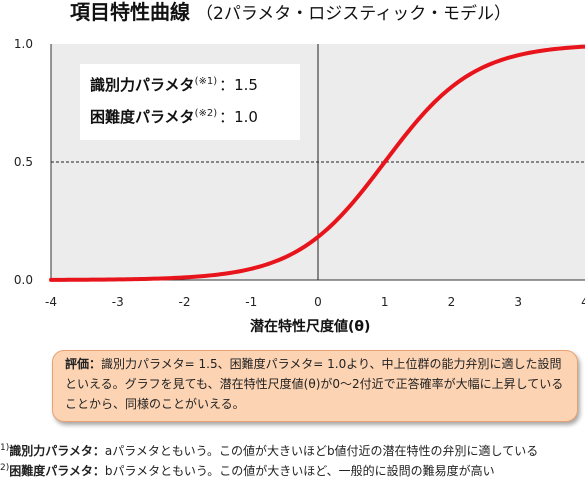  I want to click on footnote-1-name: 識別力パラメタ：, so click(57, 451).